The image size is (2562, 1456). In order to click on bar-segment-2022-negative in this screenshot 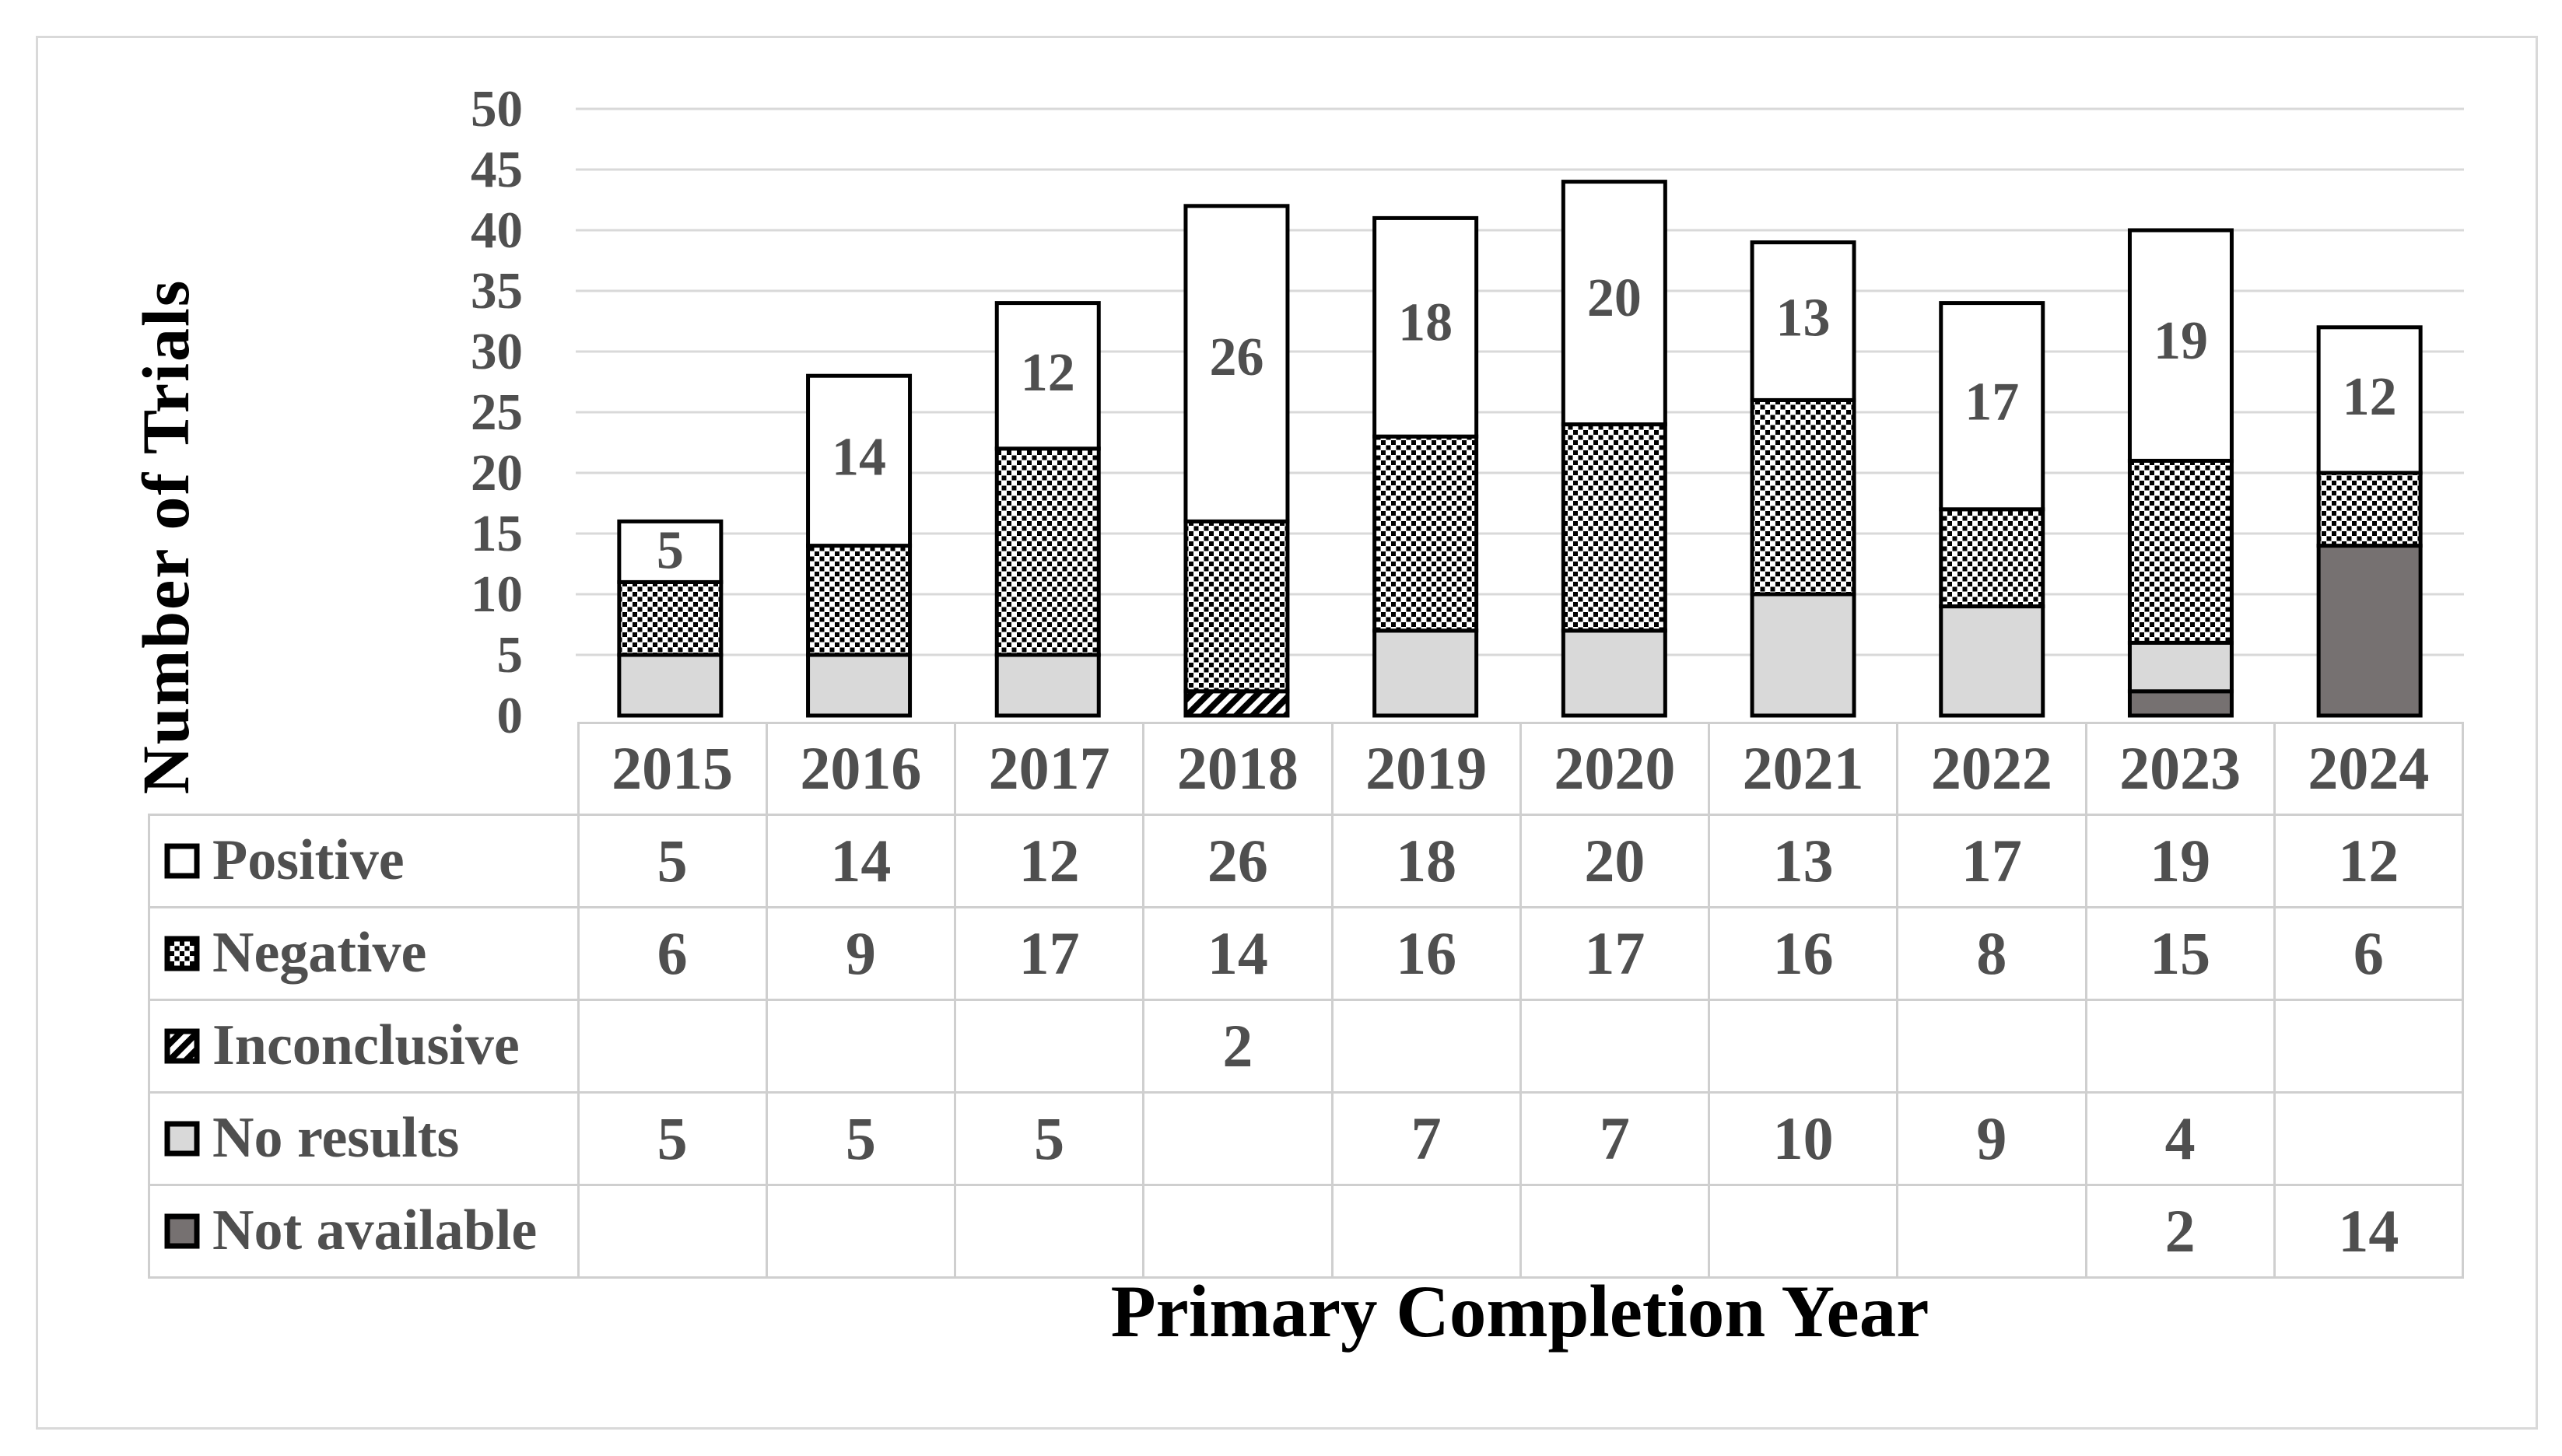, I will do `click(1992, 558)`.